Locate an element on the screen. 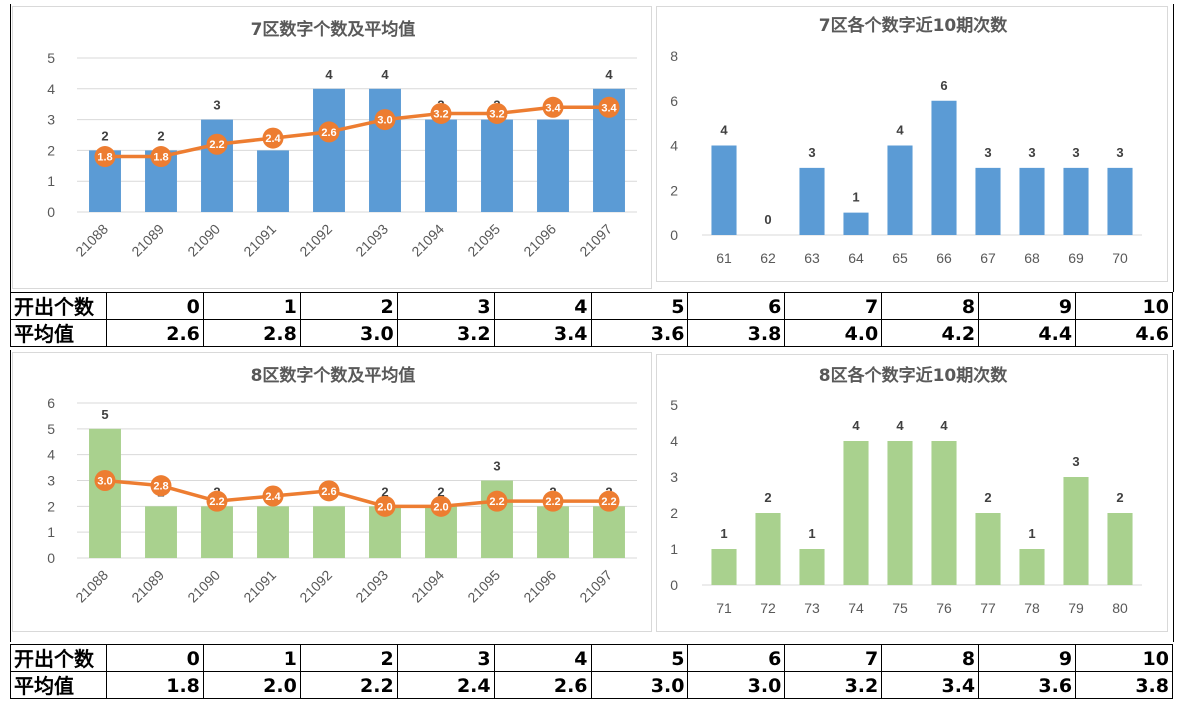 Image resolution: width=1182 pixels, height=708 pixels. cell: 1.8 is located at coordinates (155, 685).